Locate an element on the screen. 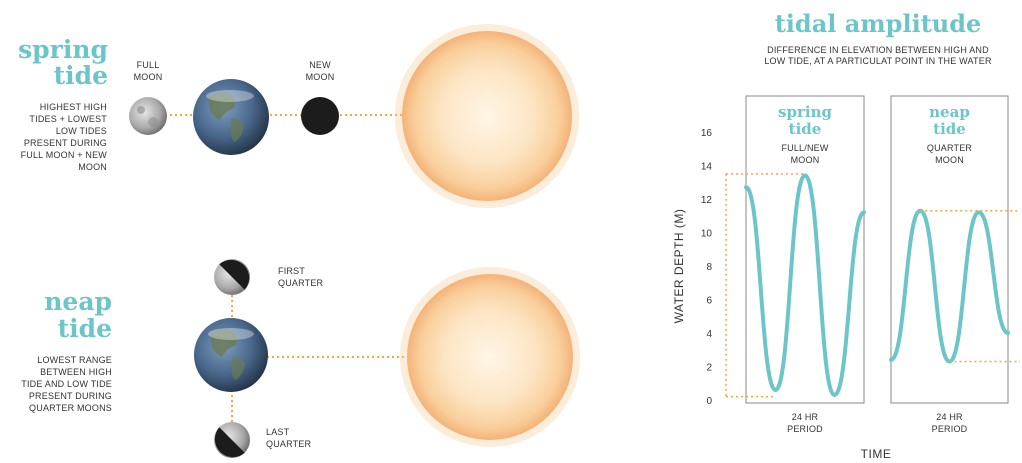 The height and width of the screenshot is (463, 1022). new-moon is located at coordinates (320, 116).